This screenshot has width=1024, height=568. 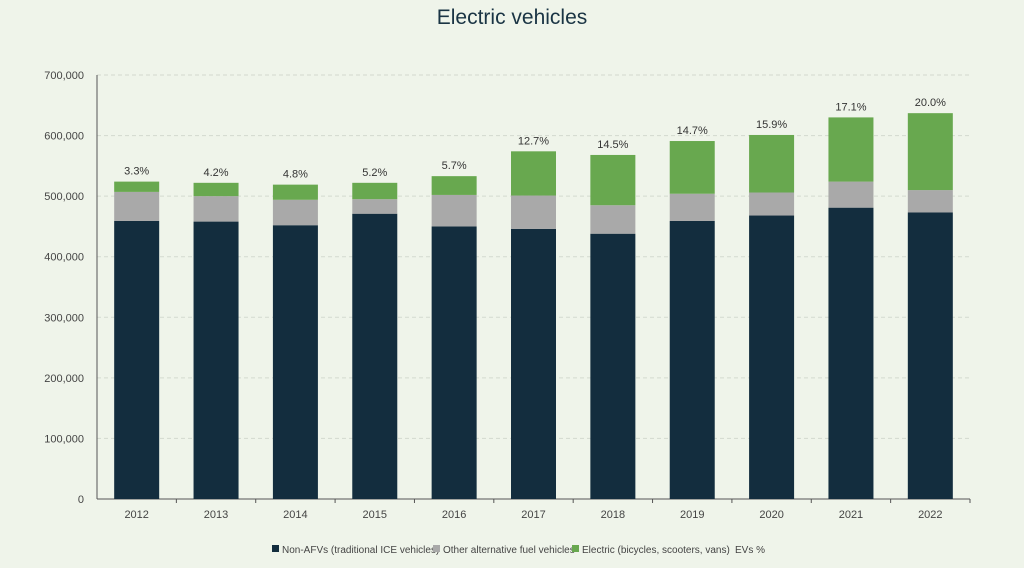 What do you see at coordinates (64, 439) in the screenshot?
I see `y-tick-label: 100,000` at bounding box center [64, 439].